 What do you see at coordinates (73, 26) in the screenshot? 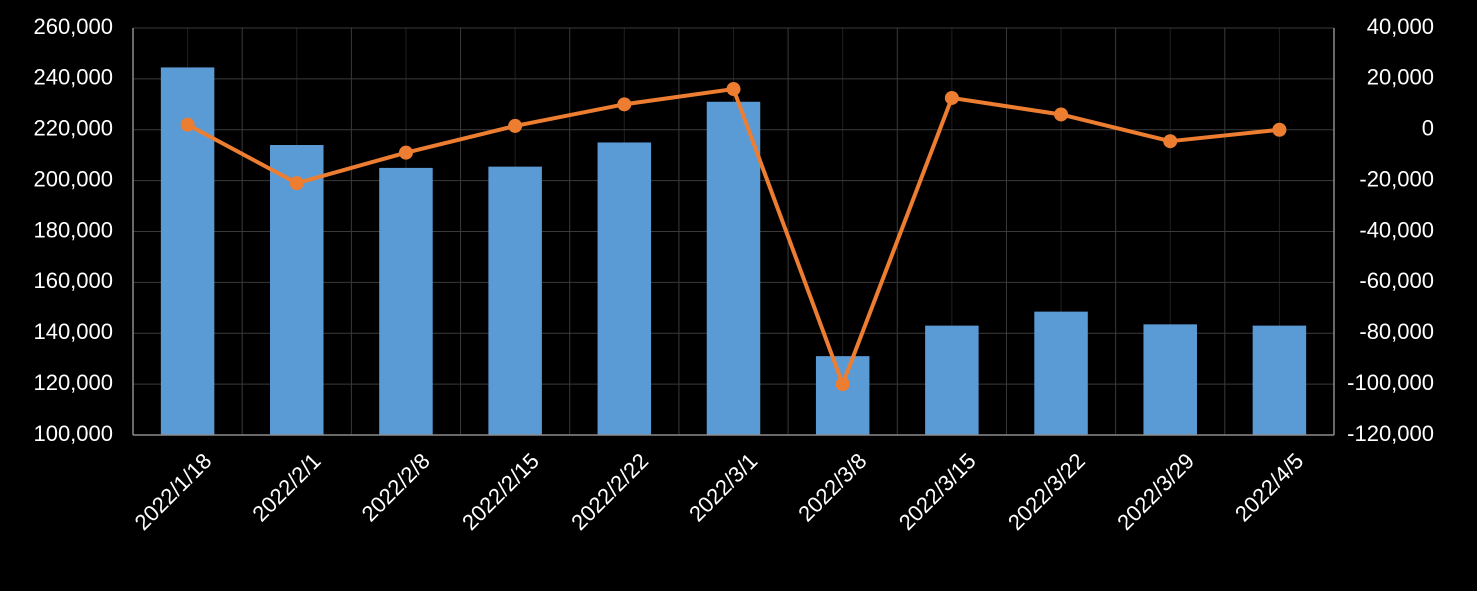
I see `left-tick-label: 260,000` at bounding box center [73, 26].